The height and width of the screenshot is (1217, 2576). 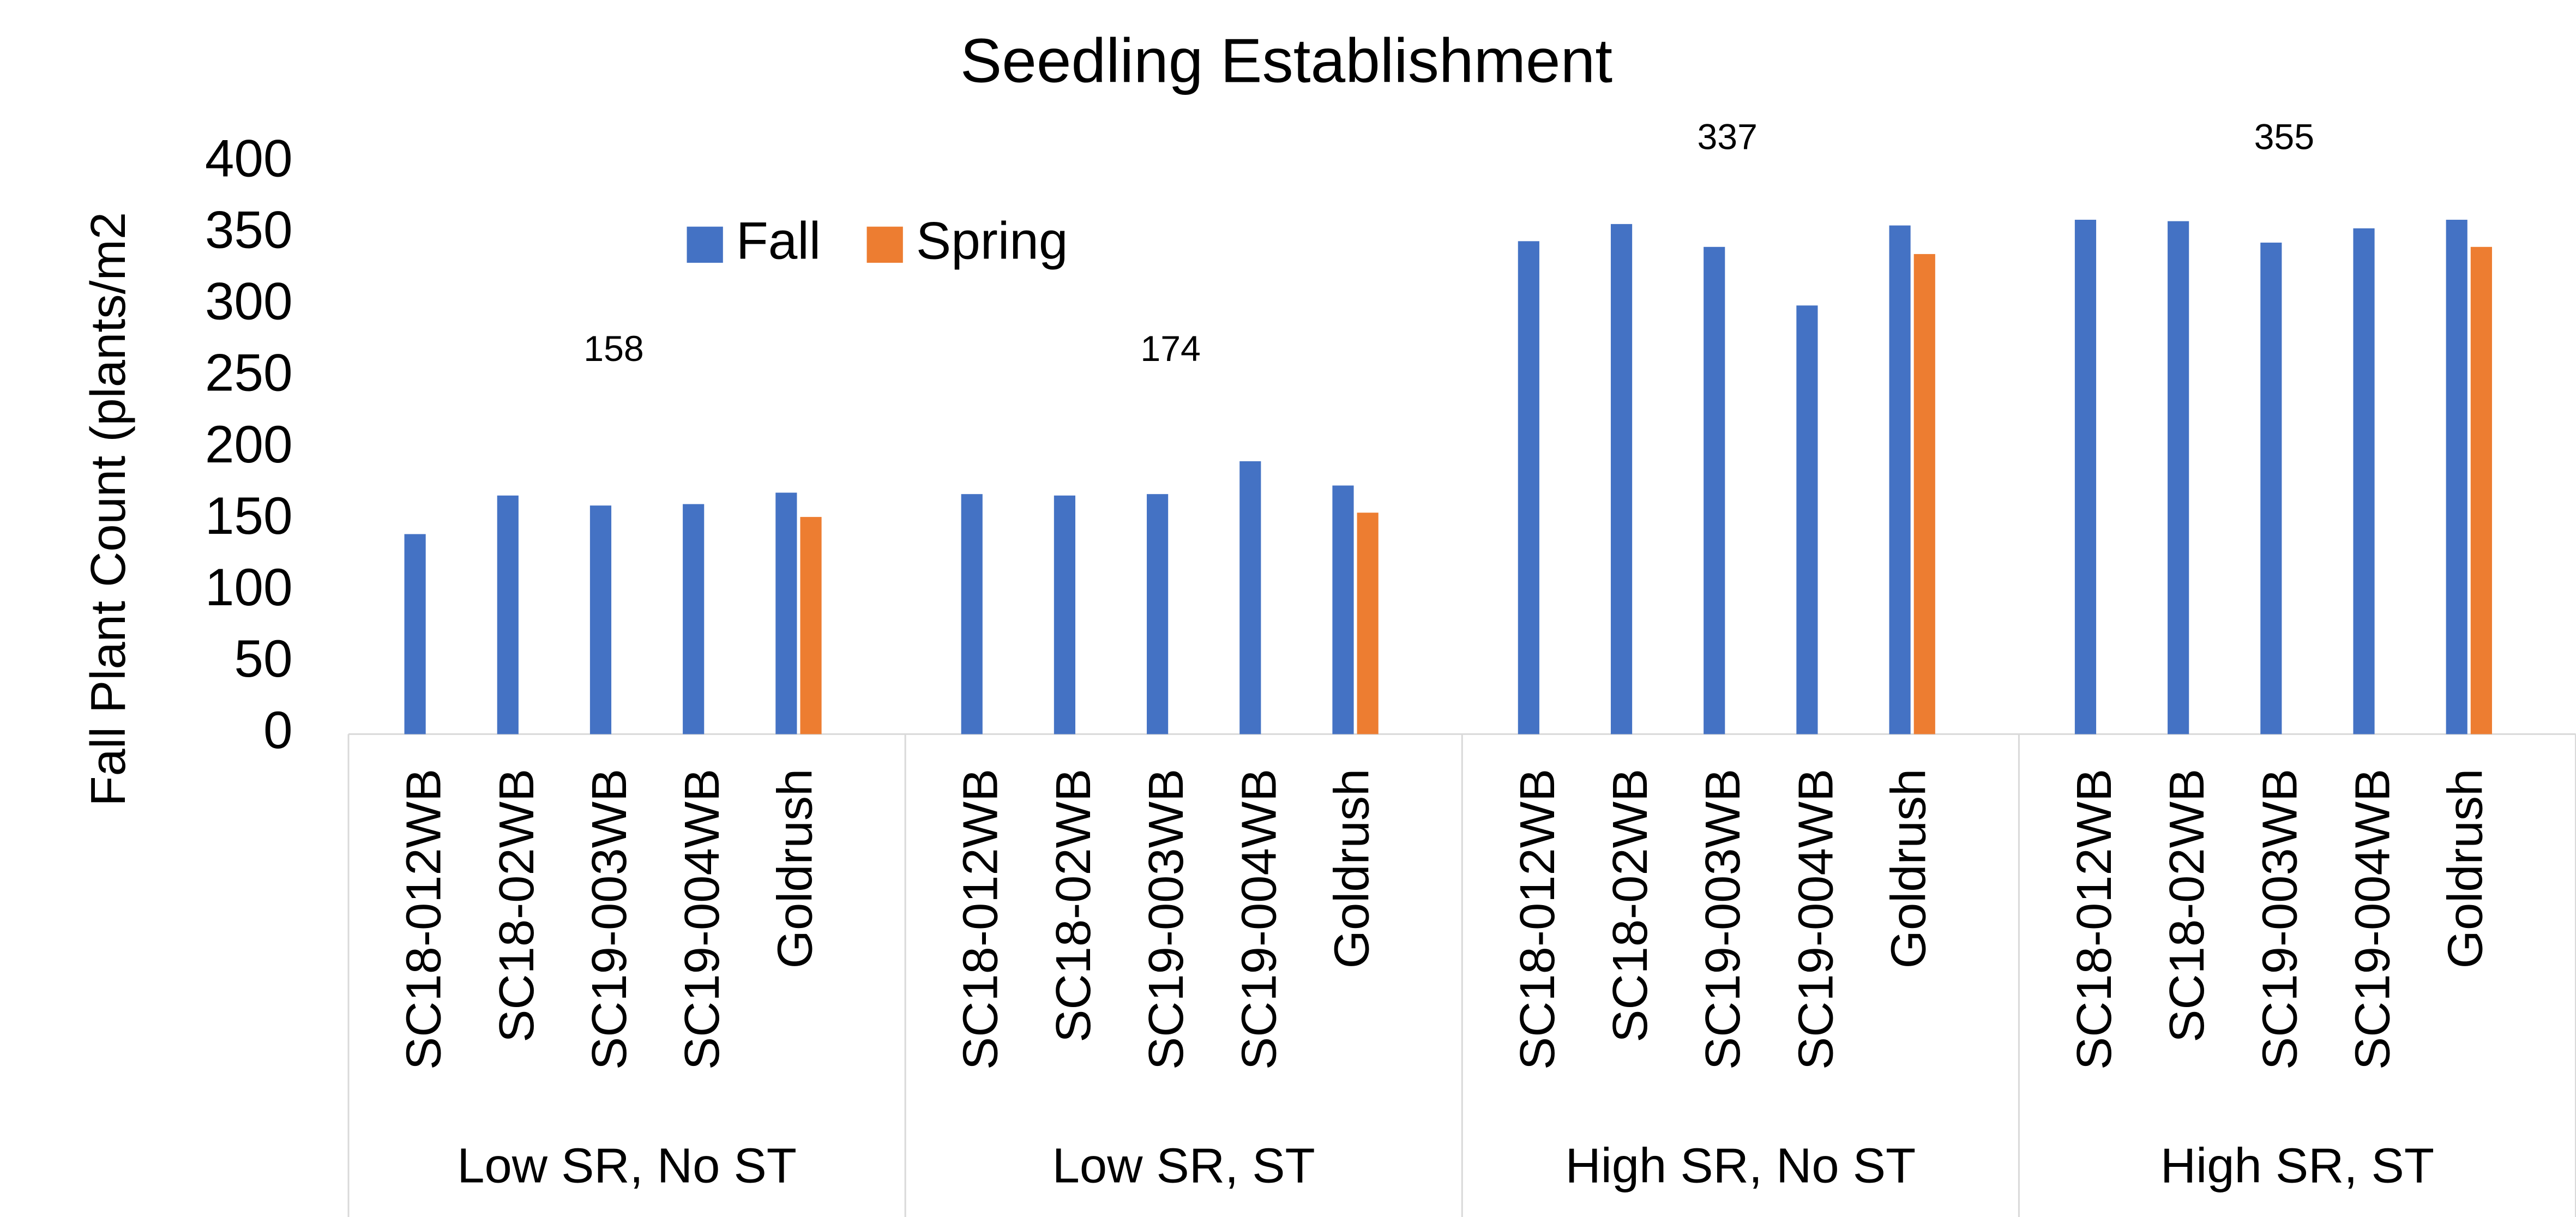 What do you see at coordinates (278, 730) in the screenshot?
I see `y-tick-label: 0` at bounding box center [278, 730].